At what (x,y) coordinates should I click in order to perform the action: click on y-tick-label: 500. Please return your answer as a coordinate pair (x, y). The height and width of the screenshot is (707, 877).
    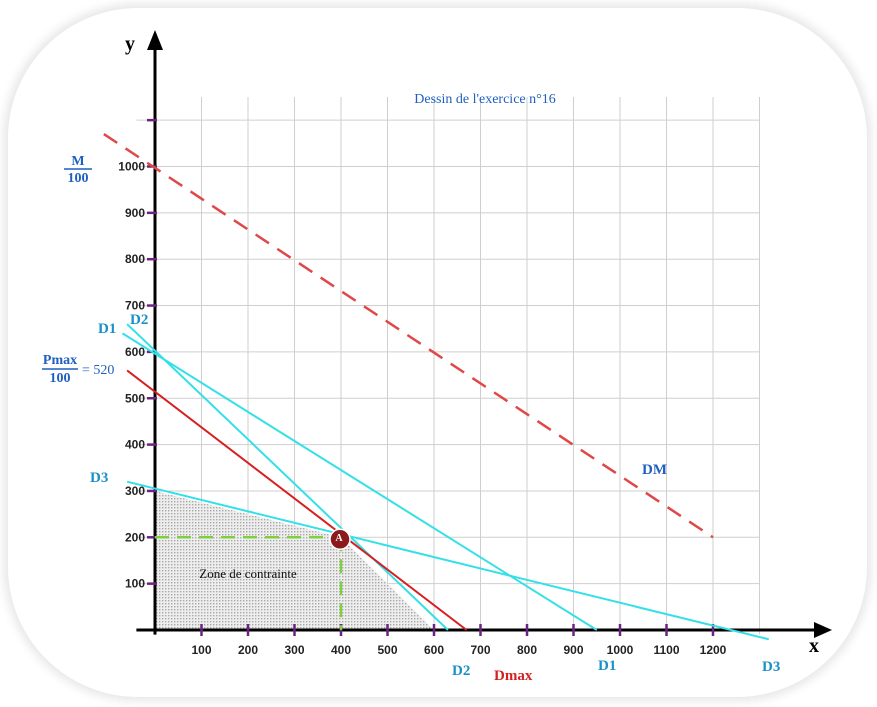
    Looking at the image, I should click on (135, 398).